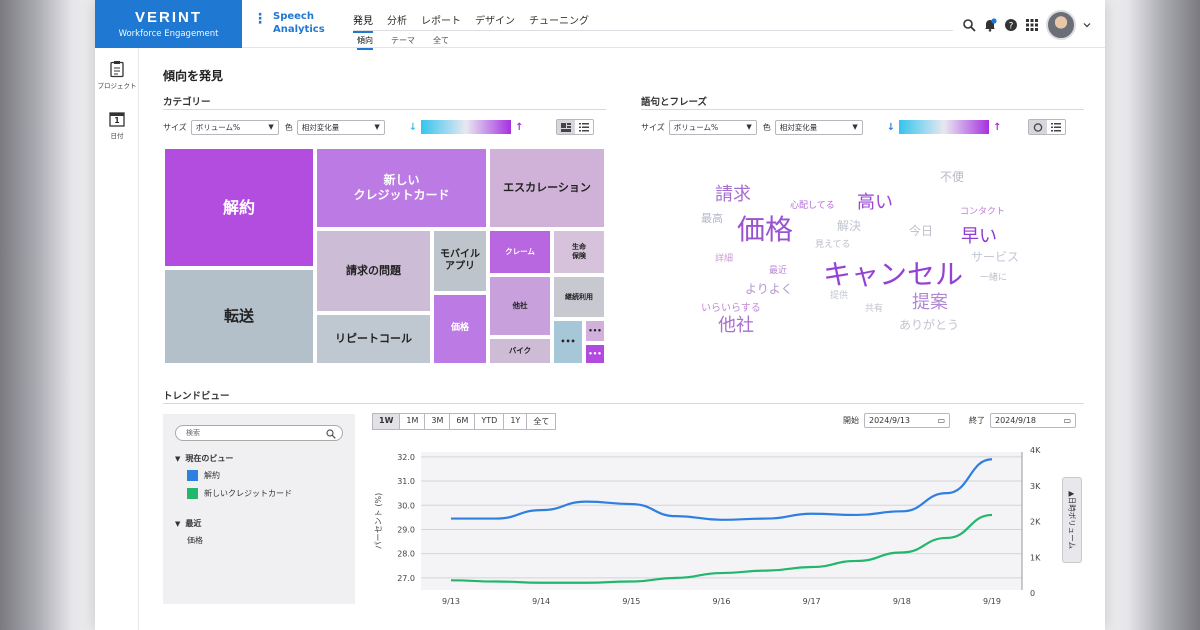 This screenshot has width=1200, height=630. I want to click on tile-label: •••, so click(595, 353).